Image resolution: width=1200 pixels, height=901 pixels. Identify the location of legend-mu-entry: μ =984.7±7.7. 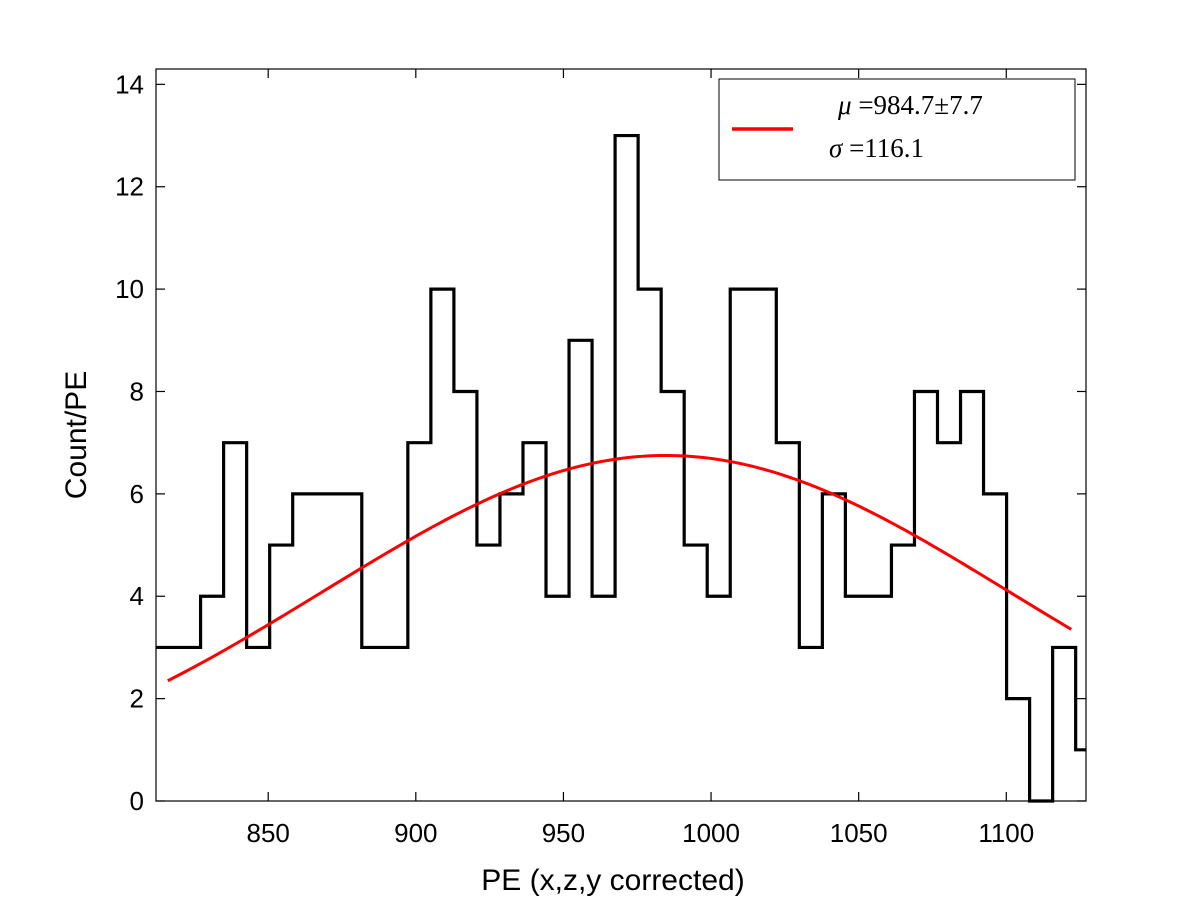
(910, 105).